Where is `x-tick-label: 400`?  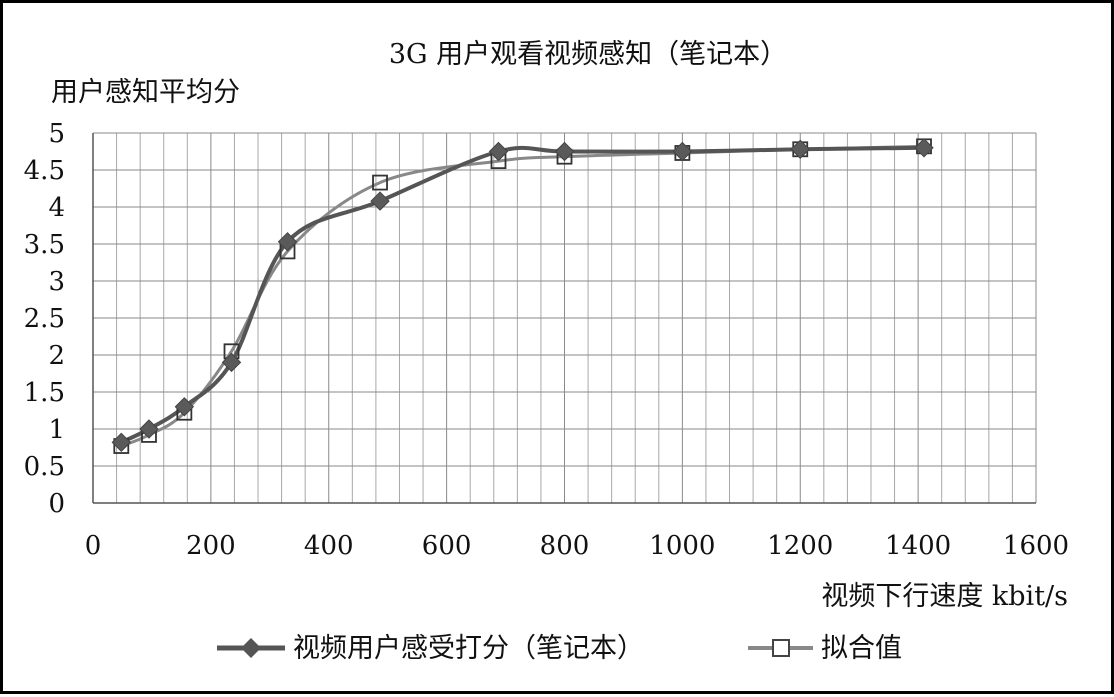 x-tick-label: 400 is located at coordinates (329, 546).